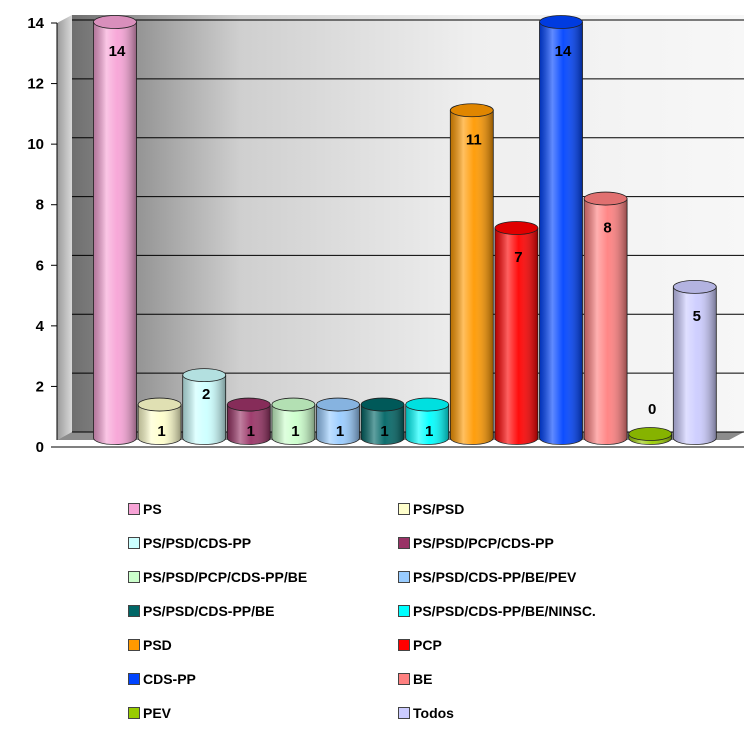 The height and width of the screenshot is (756, 746). Describe the element at coordinates (209, 611) in the screenshot. I see `legend-label: PS/PSD/CDS-PP/BE` at that location.